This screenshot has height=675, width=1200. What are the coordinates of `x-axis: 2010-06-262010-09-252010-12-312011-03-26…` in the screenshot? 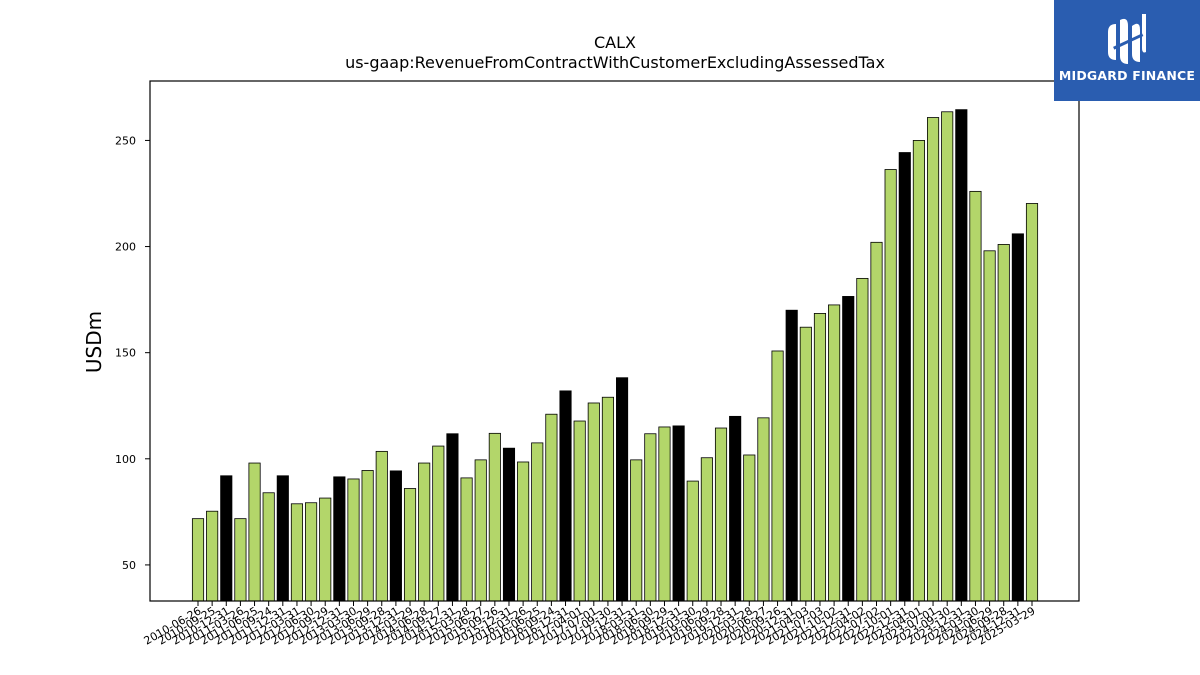 It's located at (590, 624).